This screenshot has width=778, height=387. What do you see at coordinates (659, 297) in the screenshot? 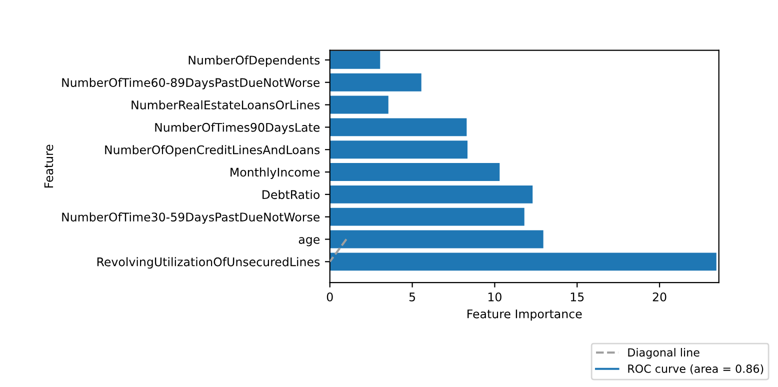
I see `x-tick-label: 20` at bounding box center [659, 297].